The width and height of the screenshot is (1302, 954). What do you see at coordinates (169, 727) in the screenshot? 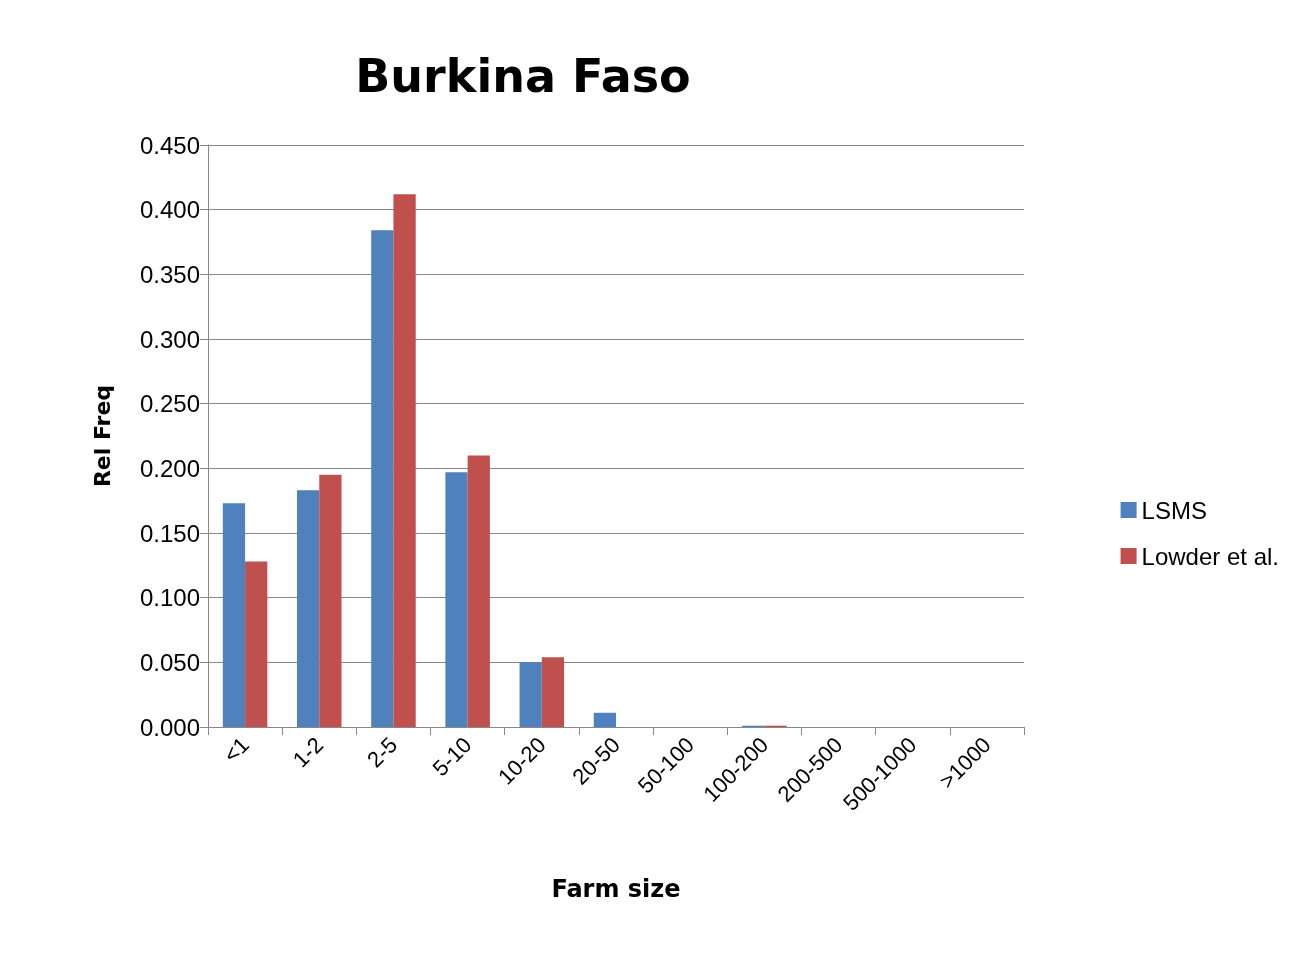
I see `y-tick-label: 0.000` at bounding box center [169, 727].